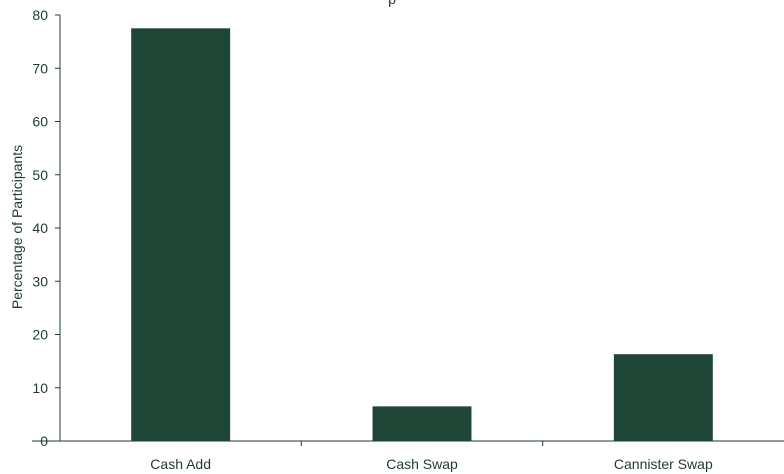  What do you see at coordinates (40, 15) in the screenshot?
I see `y-tick-label: 80` at bounding box center [40, 15].